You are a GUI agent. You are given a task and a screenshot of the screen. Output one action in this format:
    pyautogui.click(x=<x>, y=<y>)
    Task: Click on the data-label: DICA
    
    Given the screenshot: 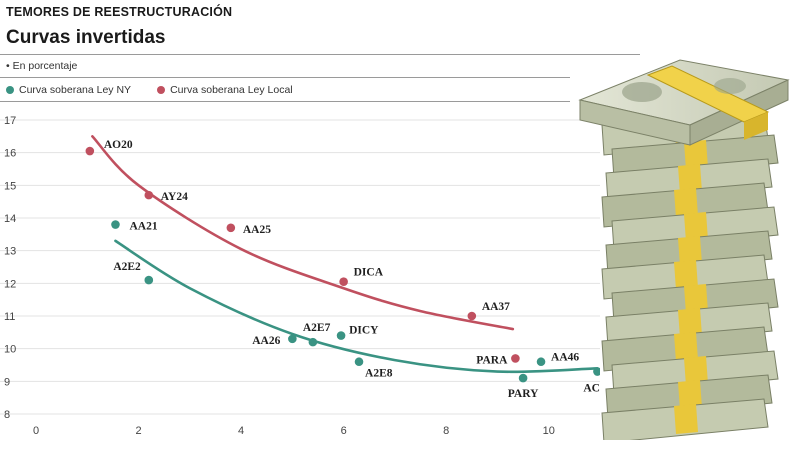 What is the action you would take?
    pyautogui.click(x=369, y=273)
    